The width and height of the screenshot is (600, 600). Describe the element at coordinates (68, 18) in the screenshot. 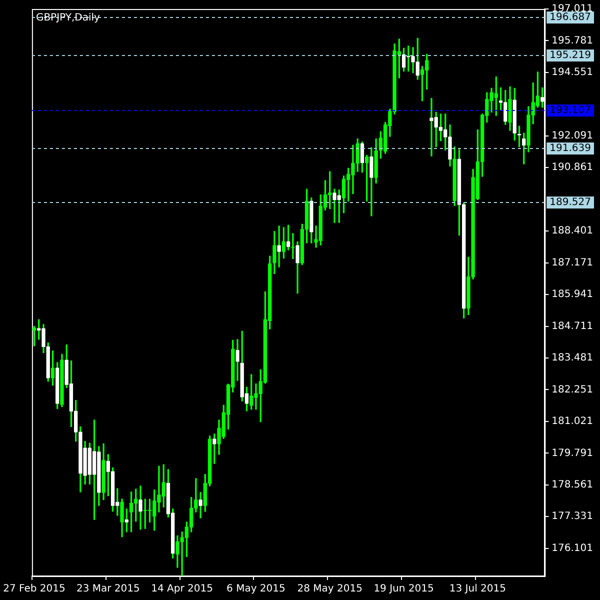

I see `chart-title: GBPJPY,Daily` at that location.